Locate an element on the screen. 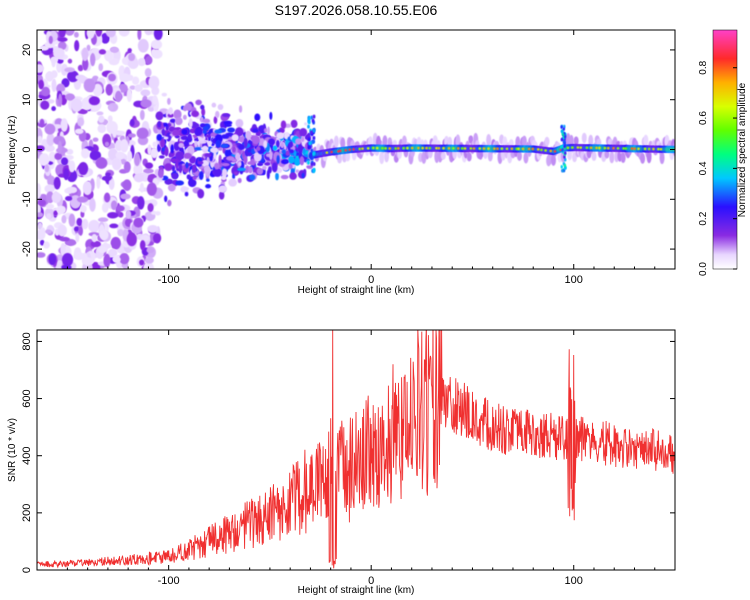  snr-x-axis-label: Height of straight line (km) is located at coordinates (356, 590).